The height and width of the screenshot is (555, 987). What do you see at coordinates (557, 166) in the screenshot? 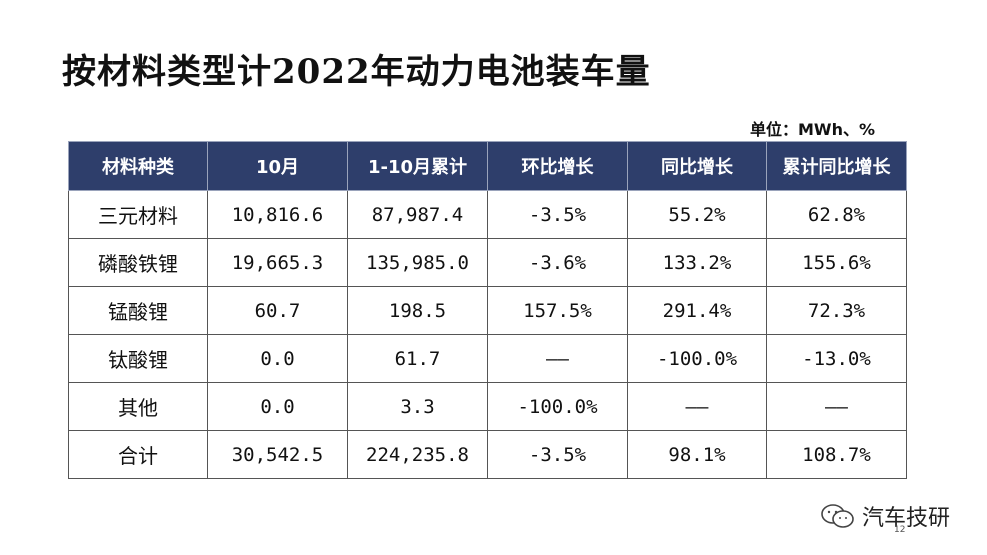
I see `column-header: 环比增长` at bounding box center [557, 166].